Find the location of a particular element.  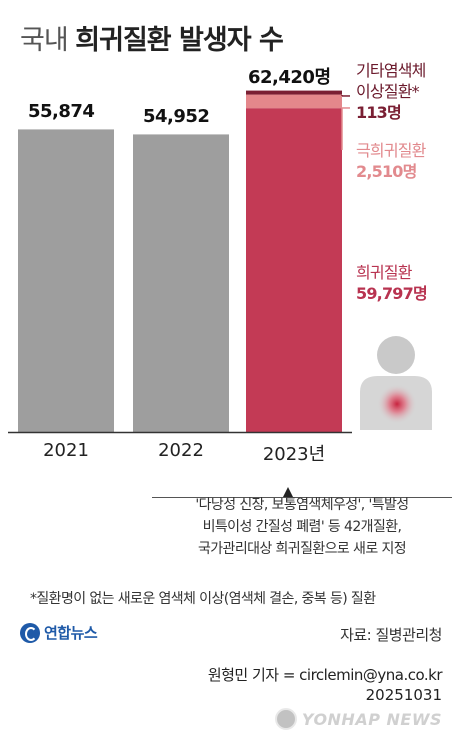

yonhap-logo-icon is located at coordinates (30, 632).